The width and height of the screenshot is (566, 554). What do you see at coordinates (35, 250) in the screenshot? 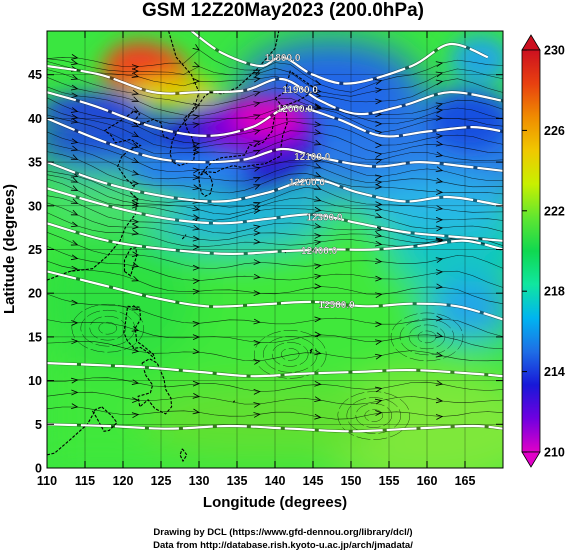
I see `y-tick-label: 25` at bounding box center [35, 250].